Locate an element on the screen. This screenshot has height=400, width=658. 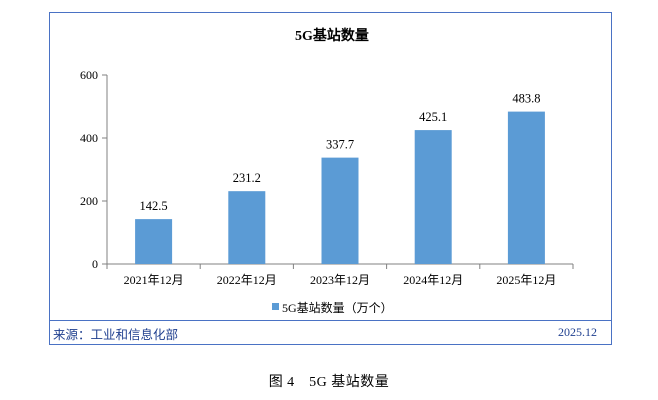
data-label: 483.8 is located at coordinates (526, 99).